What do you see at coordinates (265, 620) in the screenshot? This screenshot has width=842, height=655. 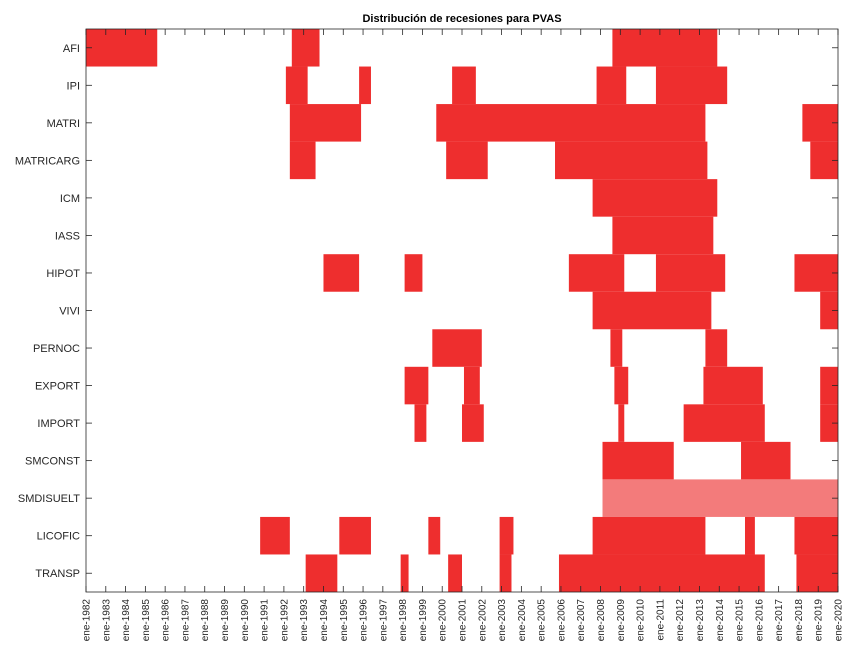 I see `x-tick-label: ene-1991` at bounding box center [265, 620].